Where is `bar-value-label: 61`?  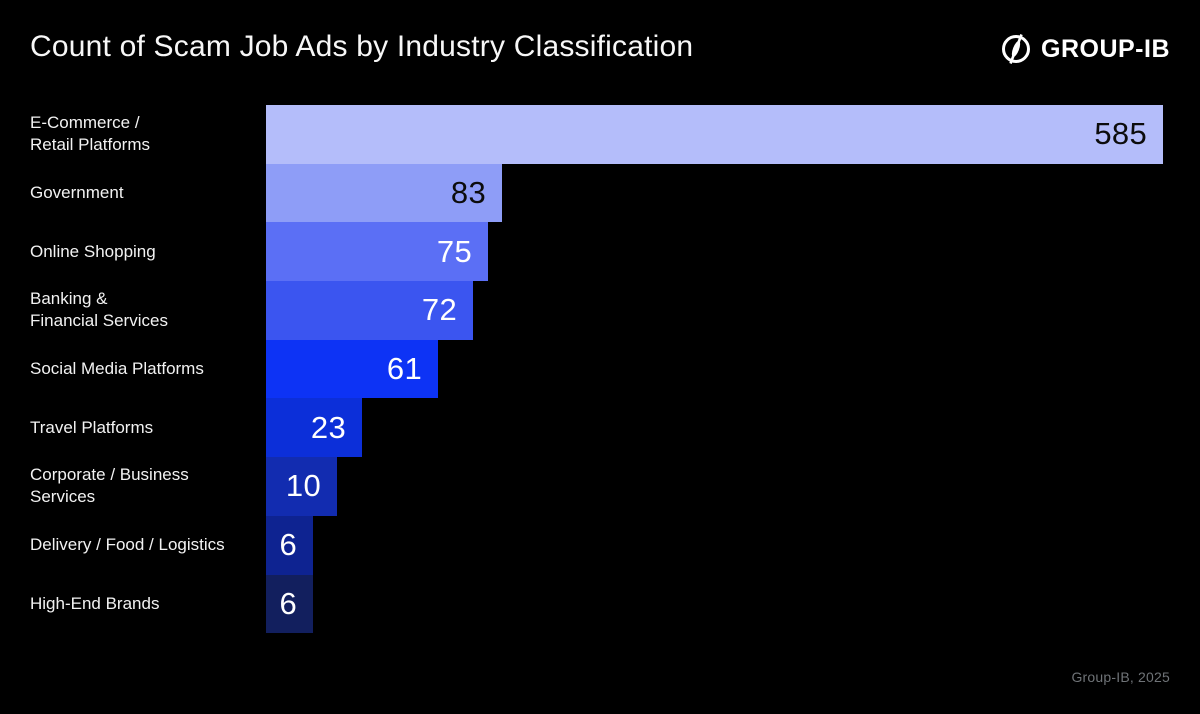
bar-value-label: 61 is located at coordinates (404, 369).